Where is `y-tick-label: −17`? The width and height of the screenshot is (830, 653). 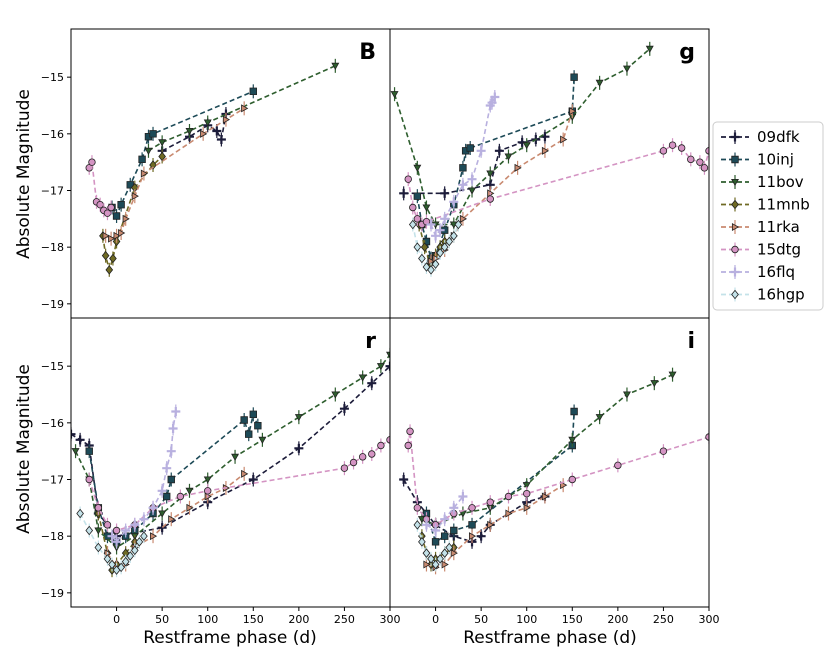
y-tick-label: −17 is located at coordinates (52, 191).